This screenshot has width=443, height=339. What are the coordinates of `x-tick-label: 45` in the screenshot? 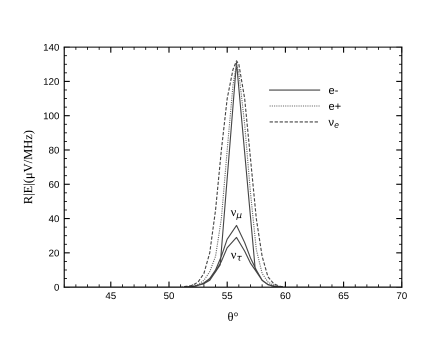 It's located at (111, 296).